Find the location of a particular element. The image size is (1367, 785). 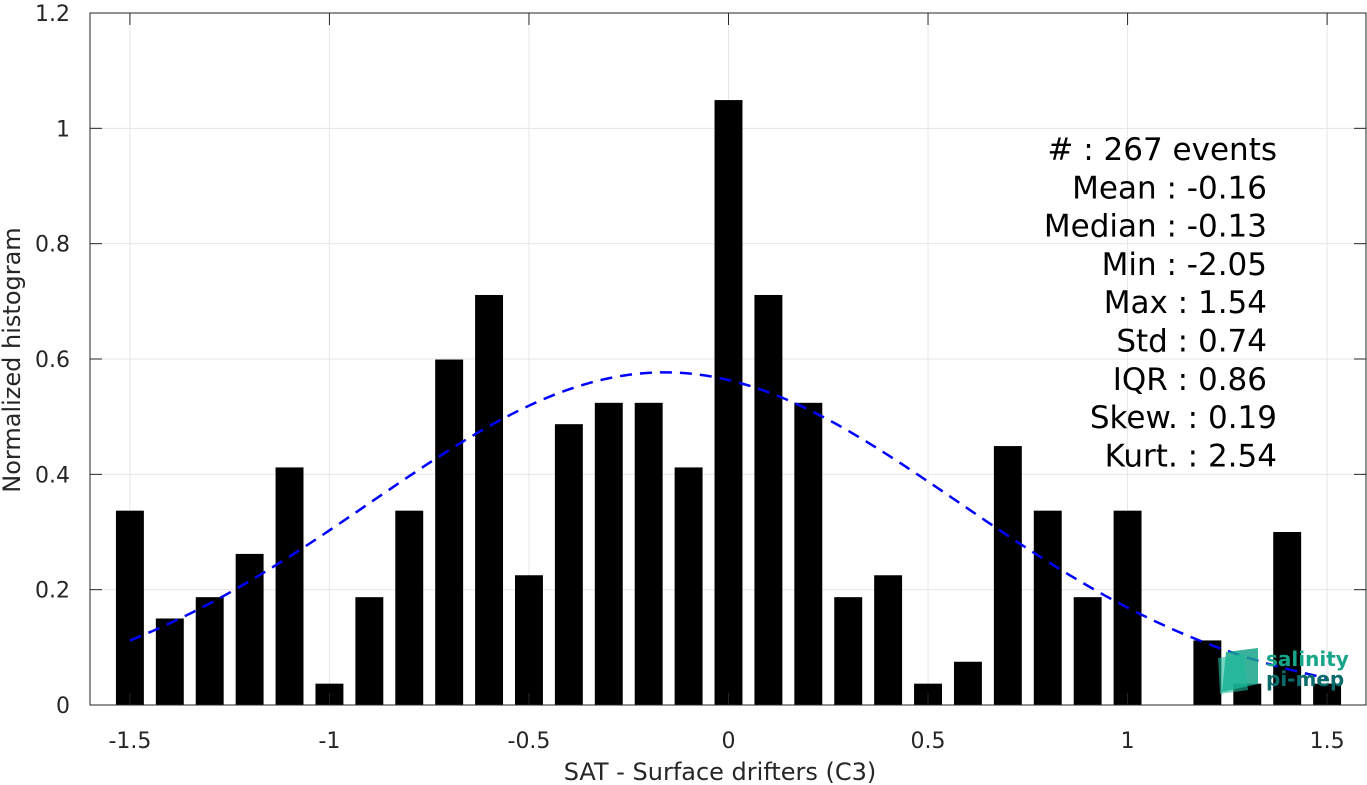

stats-line: Std : 0.74 is located at coordinates (1191, 342).